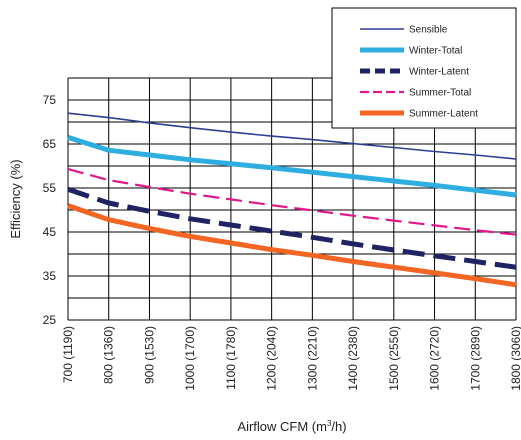 Image resolution: width=521 pixels, height=440 pixels. I want to click on x-tick-label: 700 (1190), so click(68, 354).